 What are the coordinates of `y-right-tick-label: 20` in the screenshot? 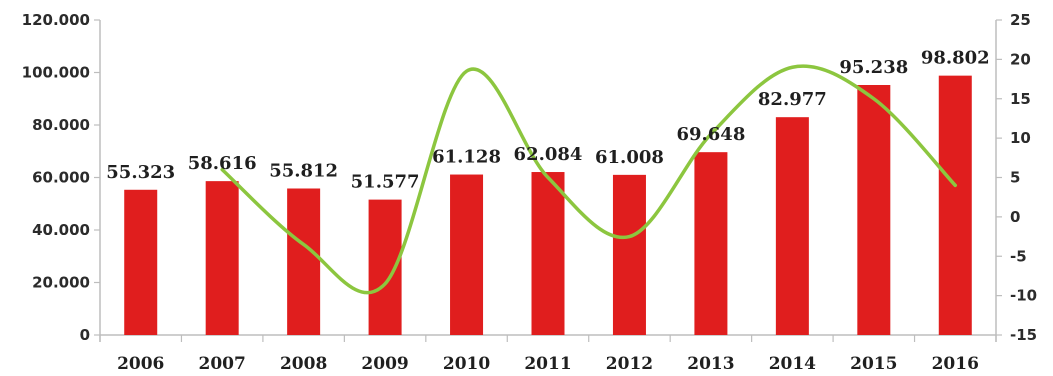 It's located at (1020, 59).